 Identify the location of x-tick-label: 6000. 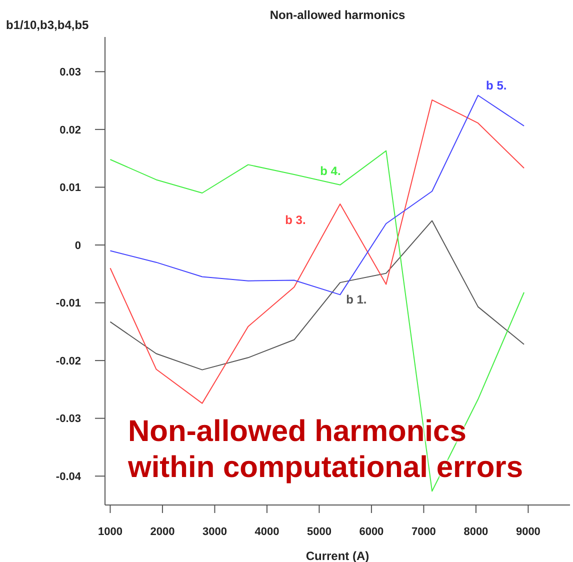
(371, 532).